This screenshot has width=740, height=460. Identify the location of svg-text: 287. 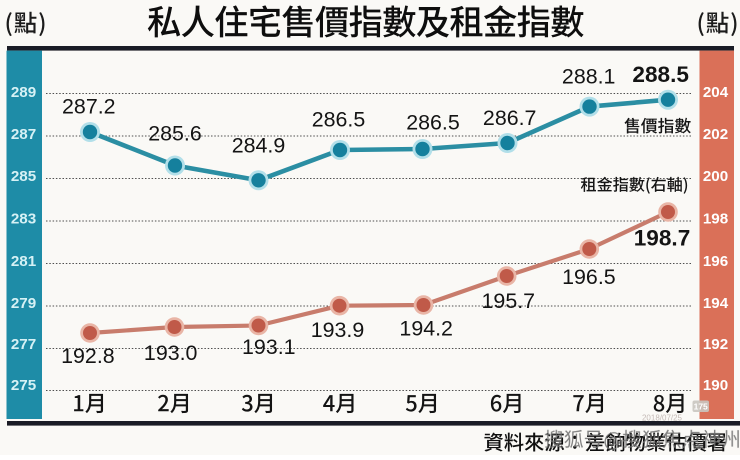
(23, 134).